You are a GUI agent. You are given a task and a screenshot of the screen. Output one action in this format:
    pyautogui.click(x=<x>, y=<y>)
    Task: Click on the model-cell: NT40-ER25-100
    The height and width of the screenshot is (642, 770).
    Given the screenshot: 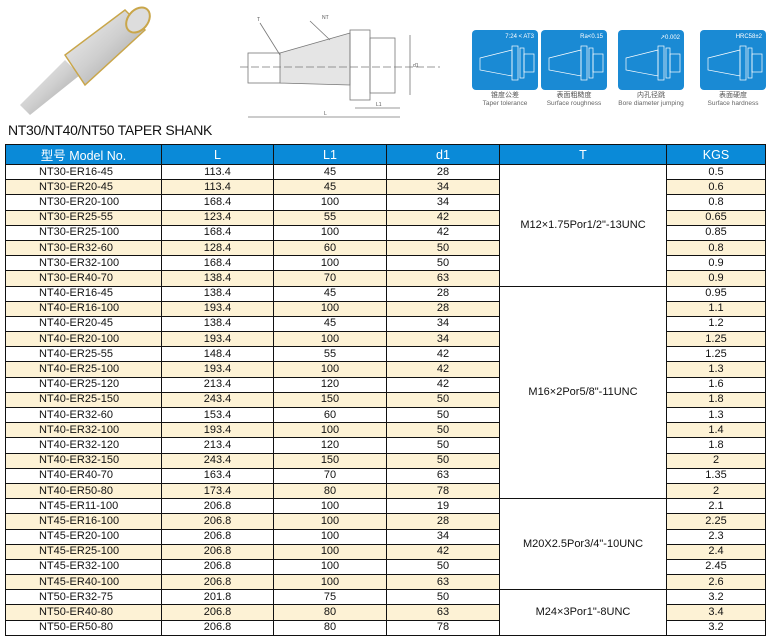 What is the action you would take?
    pyautogui.click(x=83, y=369)
    